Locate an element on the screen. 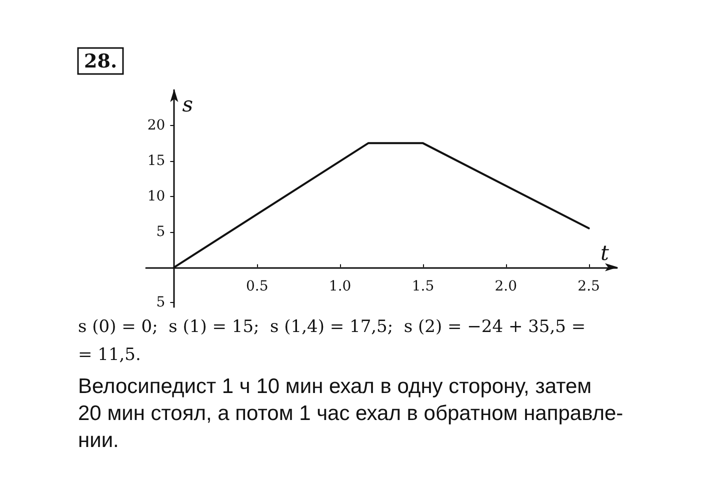  x-tick-label: 2.5 is located at coordinates (589, 286).